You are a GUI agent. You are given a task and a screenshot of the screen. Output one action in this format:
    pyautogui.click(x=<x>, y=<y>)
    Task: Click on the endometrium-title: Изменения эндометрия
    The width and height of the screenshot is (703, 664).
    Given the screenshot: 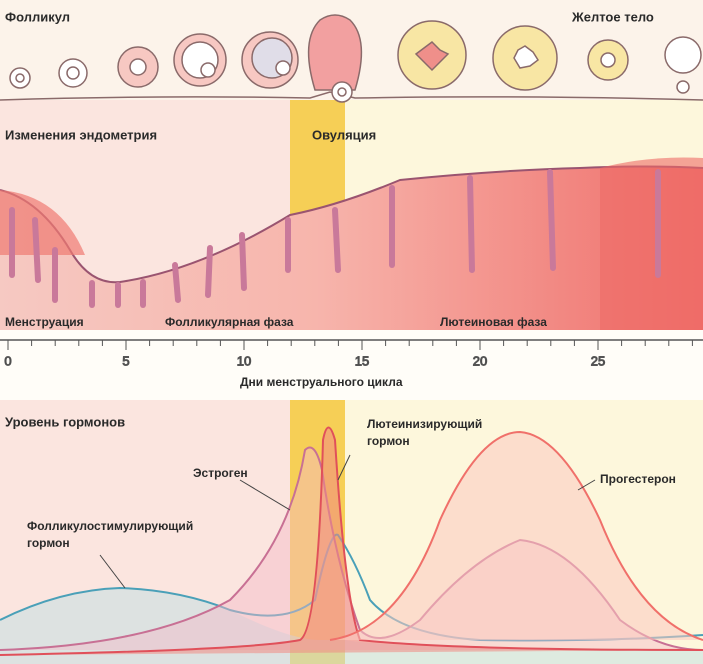 What is the action you would take?
    pyautogui.click(x=81, y=134)
    